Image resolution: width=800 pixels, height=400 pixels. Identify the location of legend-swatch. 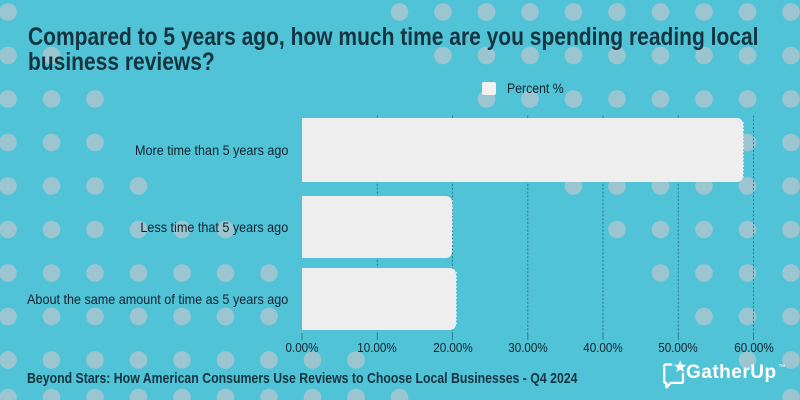
(489, 88).